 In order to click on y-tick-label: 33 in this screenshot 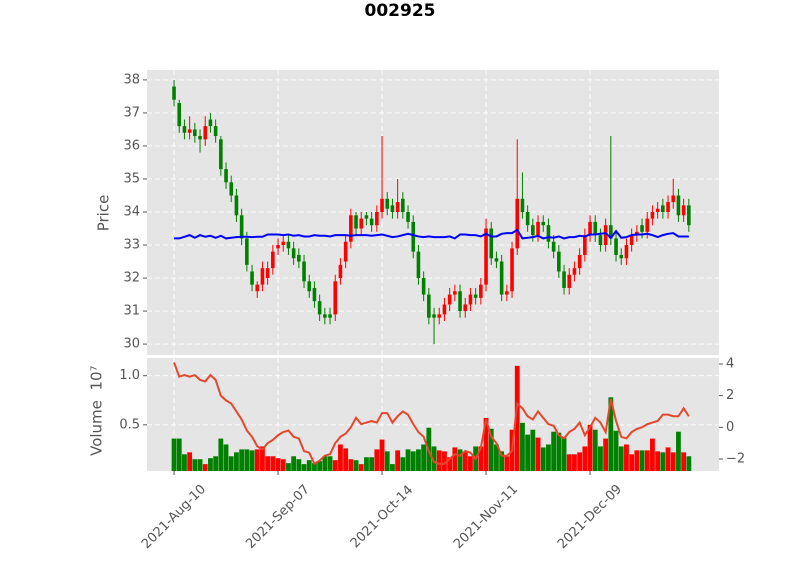, I will do `click(131, 245)`.